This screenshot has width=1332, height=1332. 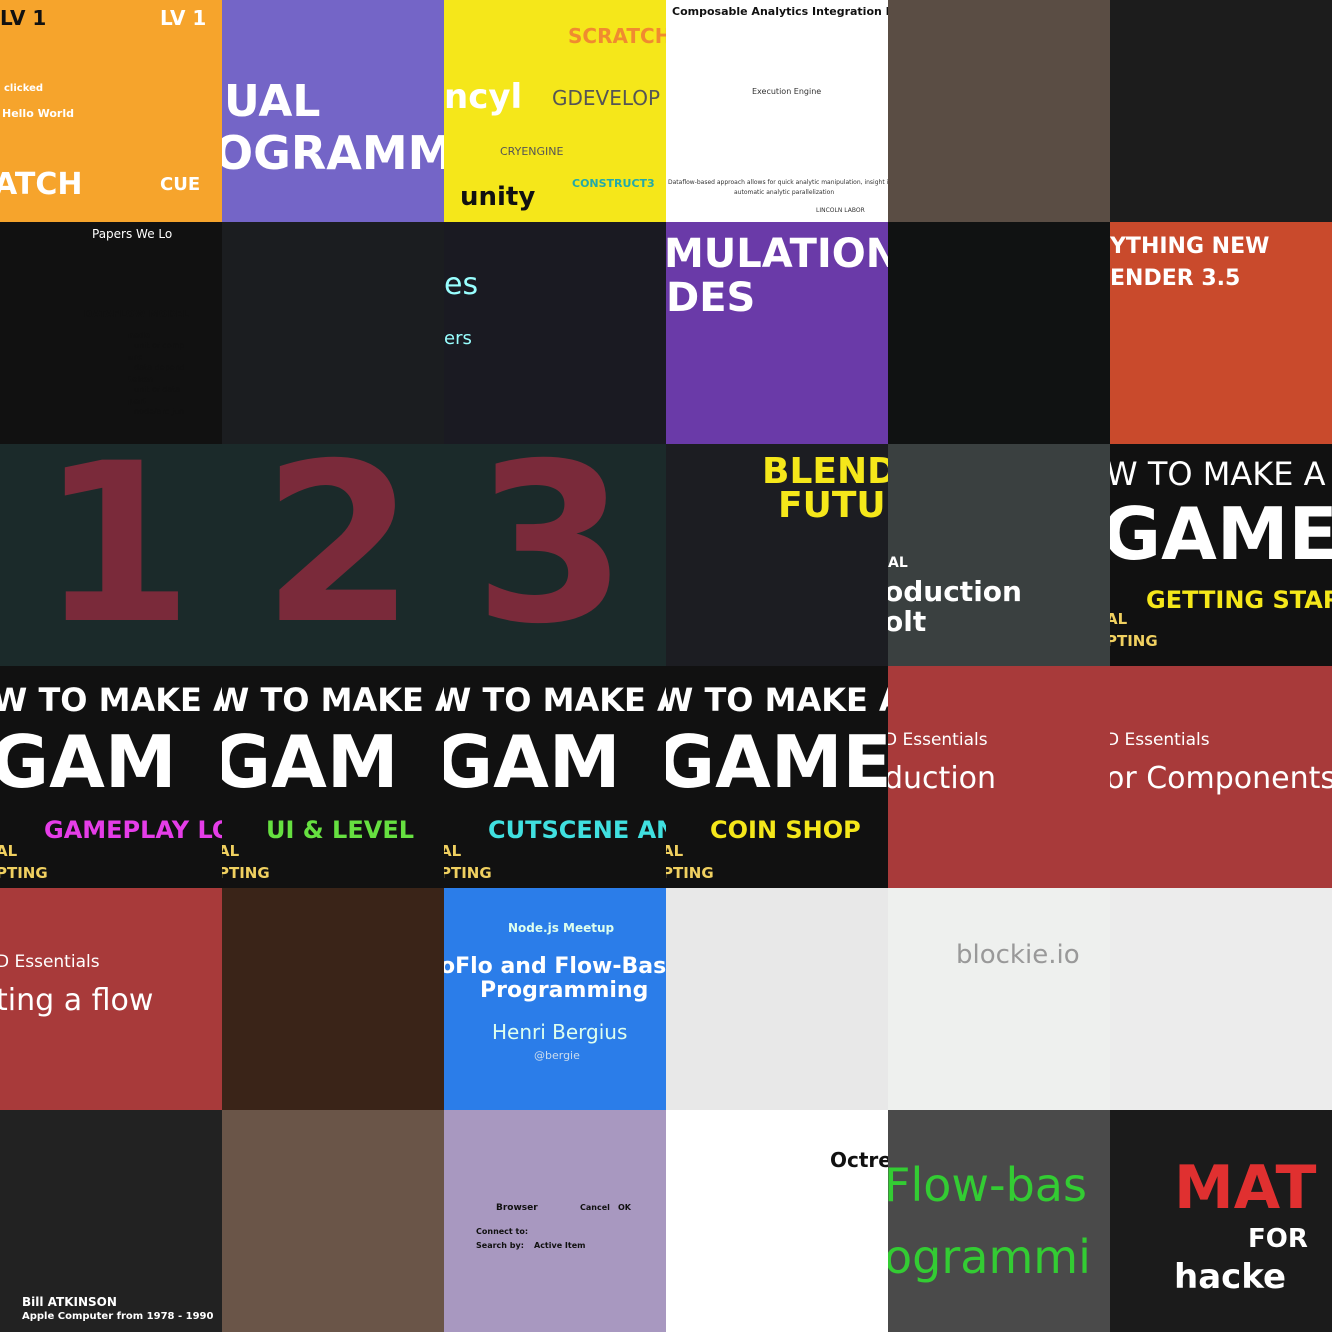 What do you see at coordinates (555, 333) in the screenshot?
I see `video-thumbnail: es ers` at bounding box center [555, 333].